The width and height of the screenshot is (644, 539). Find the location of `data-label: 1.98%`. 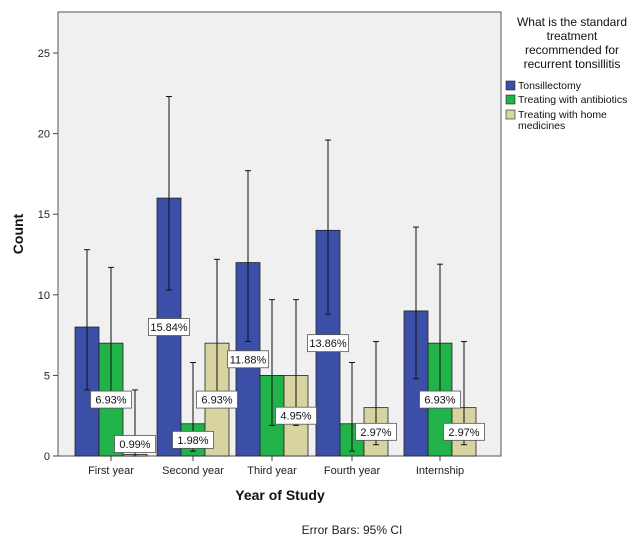

data-label: 1.98% is located at coordinates (192, 441).